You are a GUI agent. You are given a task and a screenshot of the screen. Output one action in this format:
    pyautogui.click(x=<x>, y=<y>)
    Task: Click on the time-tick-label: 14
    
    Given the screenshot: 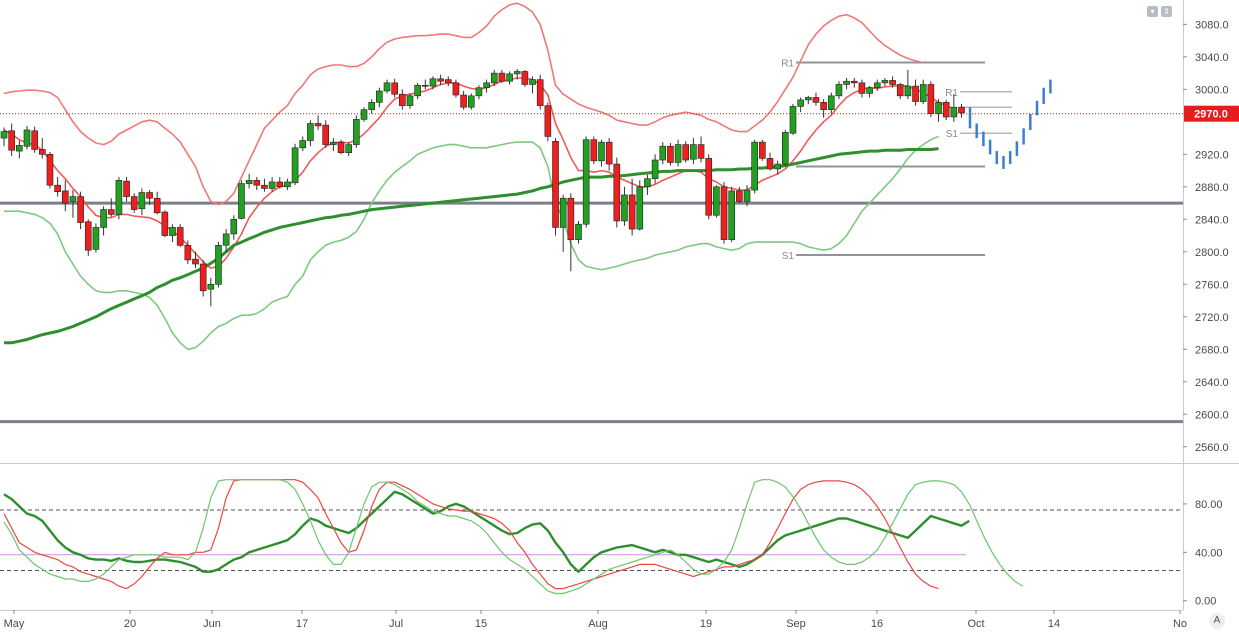 What is the action you would take?
    pyautogui.click(x=1054, y=624)
    